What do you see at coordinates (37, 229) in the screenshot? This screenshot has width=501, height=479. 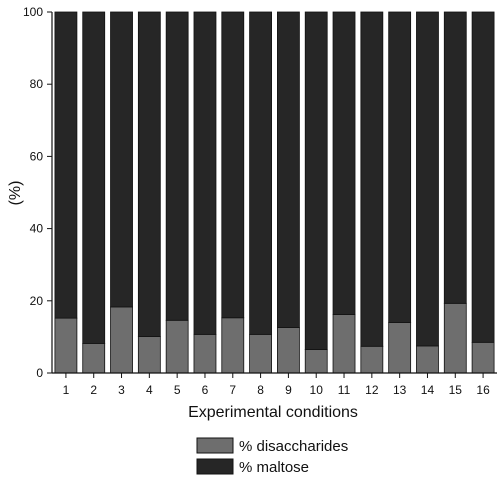 I see `y-tick-label: 40` at bounding box center [37, 229].